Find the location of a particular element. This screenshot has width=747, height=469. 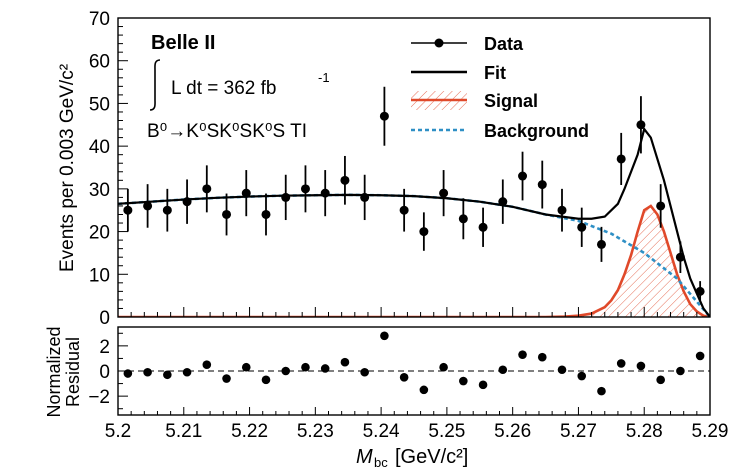

x-axis-label: M bc [GeV/c²] is located at coordinates (412, 457).